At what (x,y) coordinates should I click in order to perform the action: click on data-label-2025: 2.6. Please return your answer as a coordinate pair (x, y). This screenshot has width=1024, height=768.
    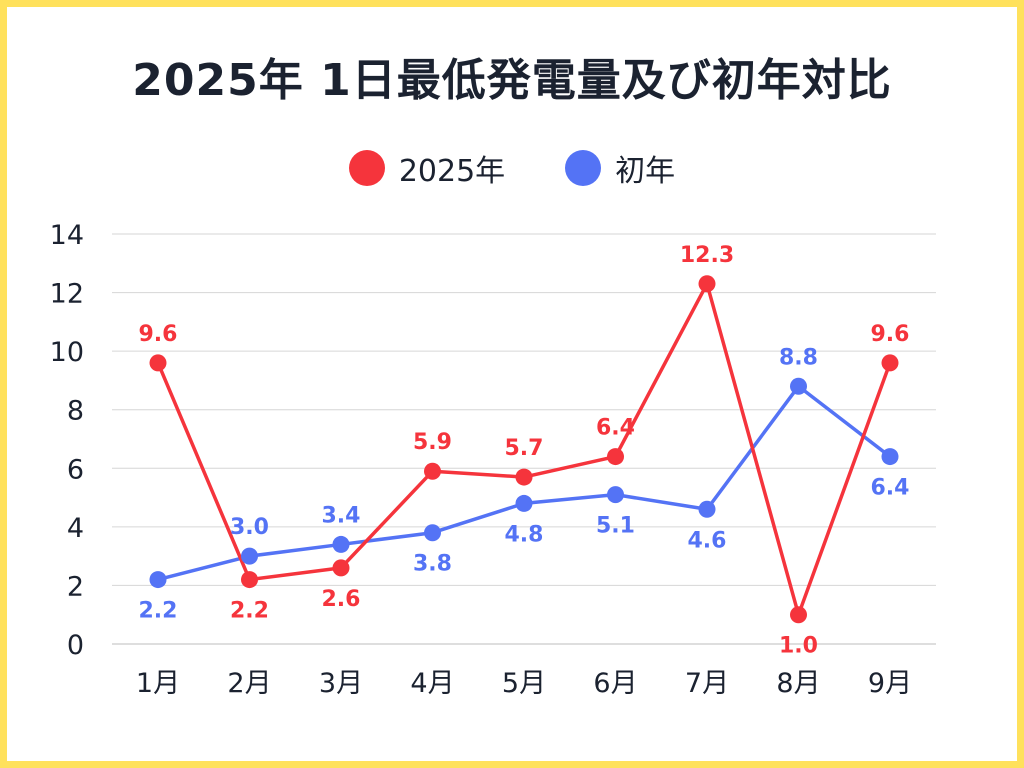
    Looking at the image, I should click on (341, 599).